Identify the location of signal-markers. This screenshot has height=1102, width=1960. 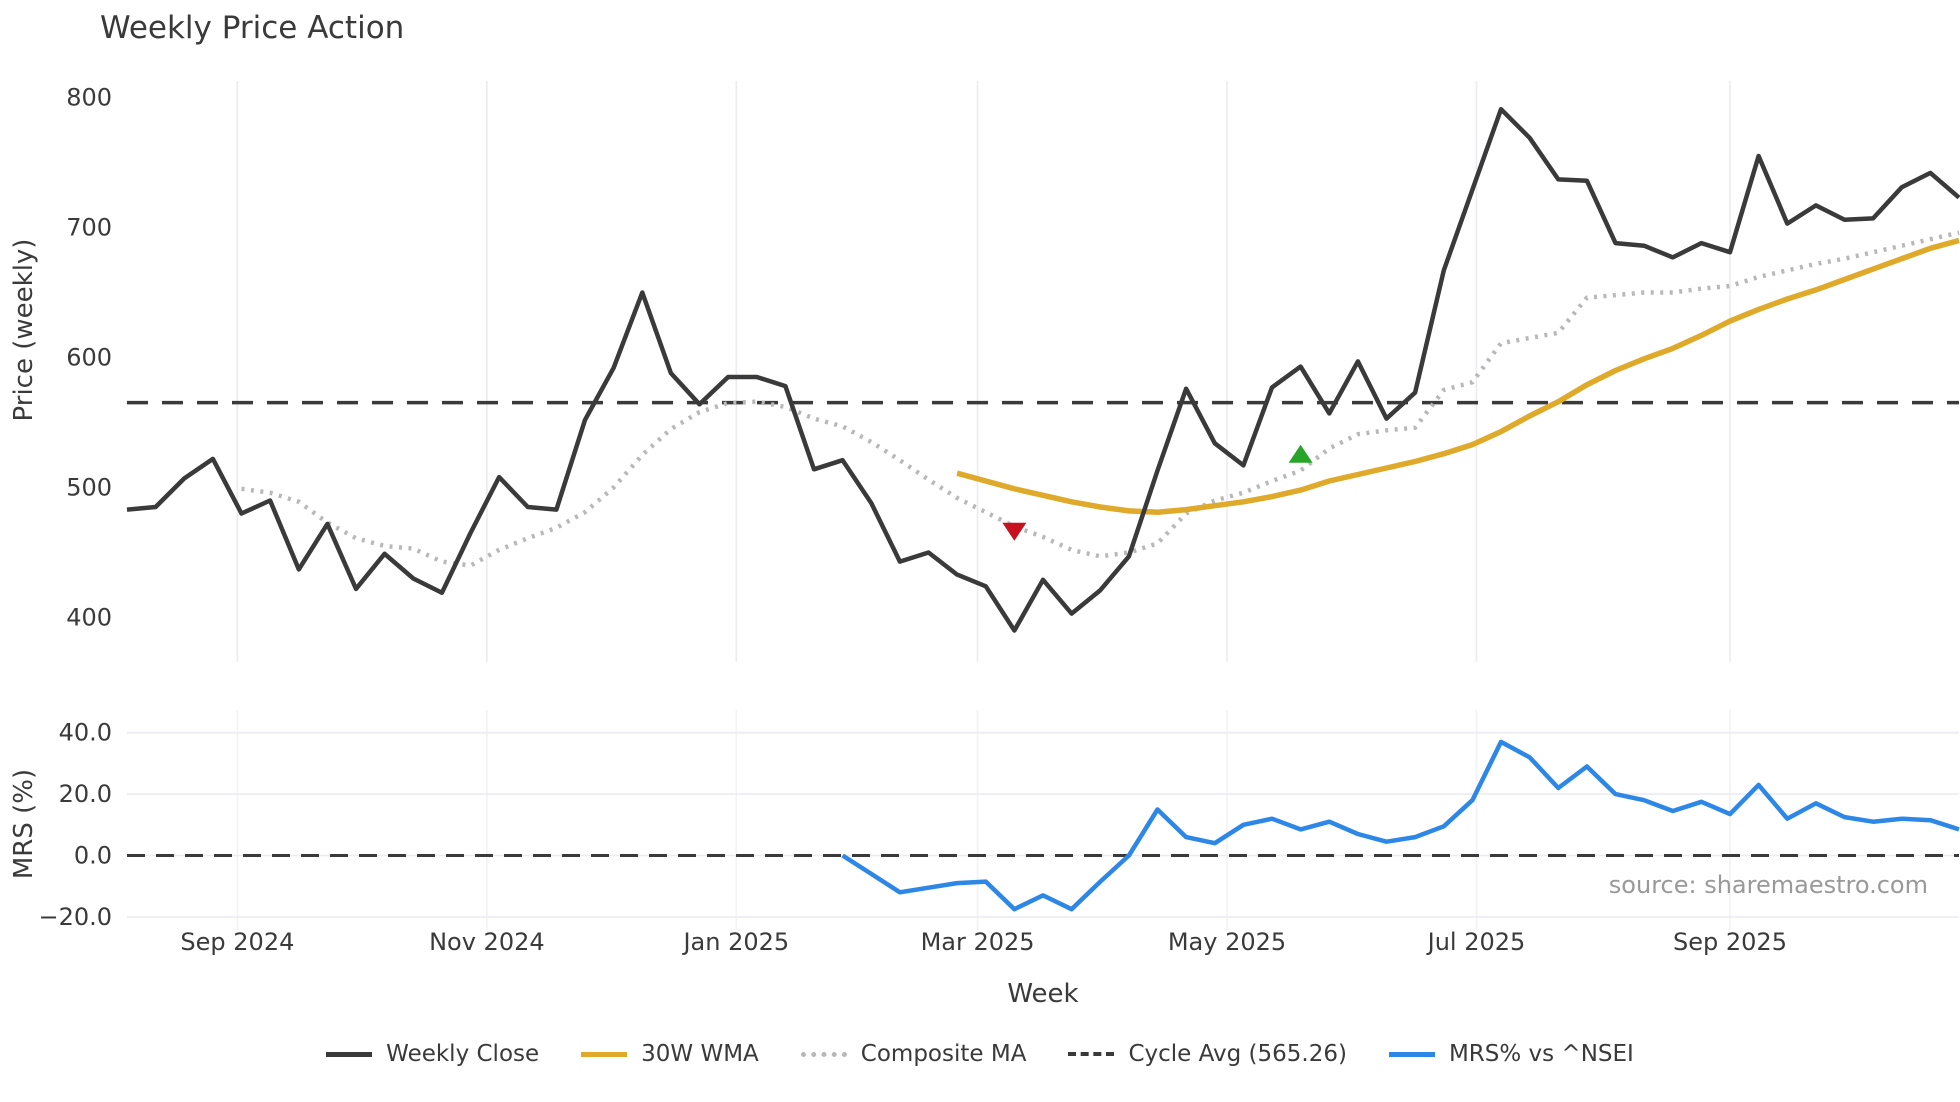
(1157, 492).